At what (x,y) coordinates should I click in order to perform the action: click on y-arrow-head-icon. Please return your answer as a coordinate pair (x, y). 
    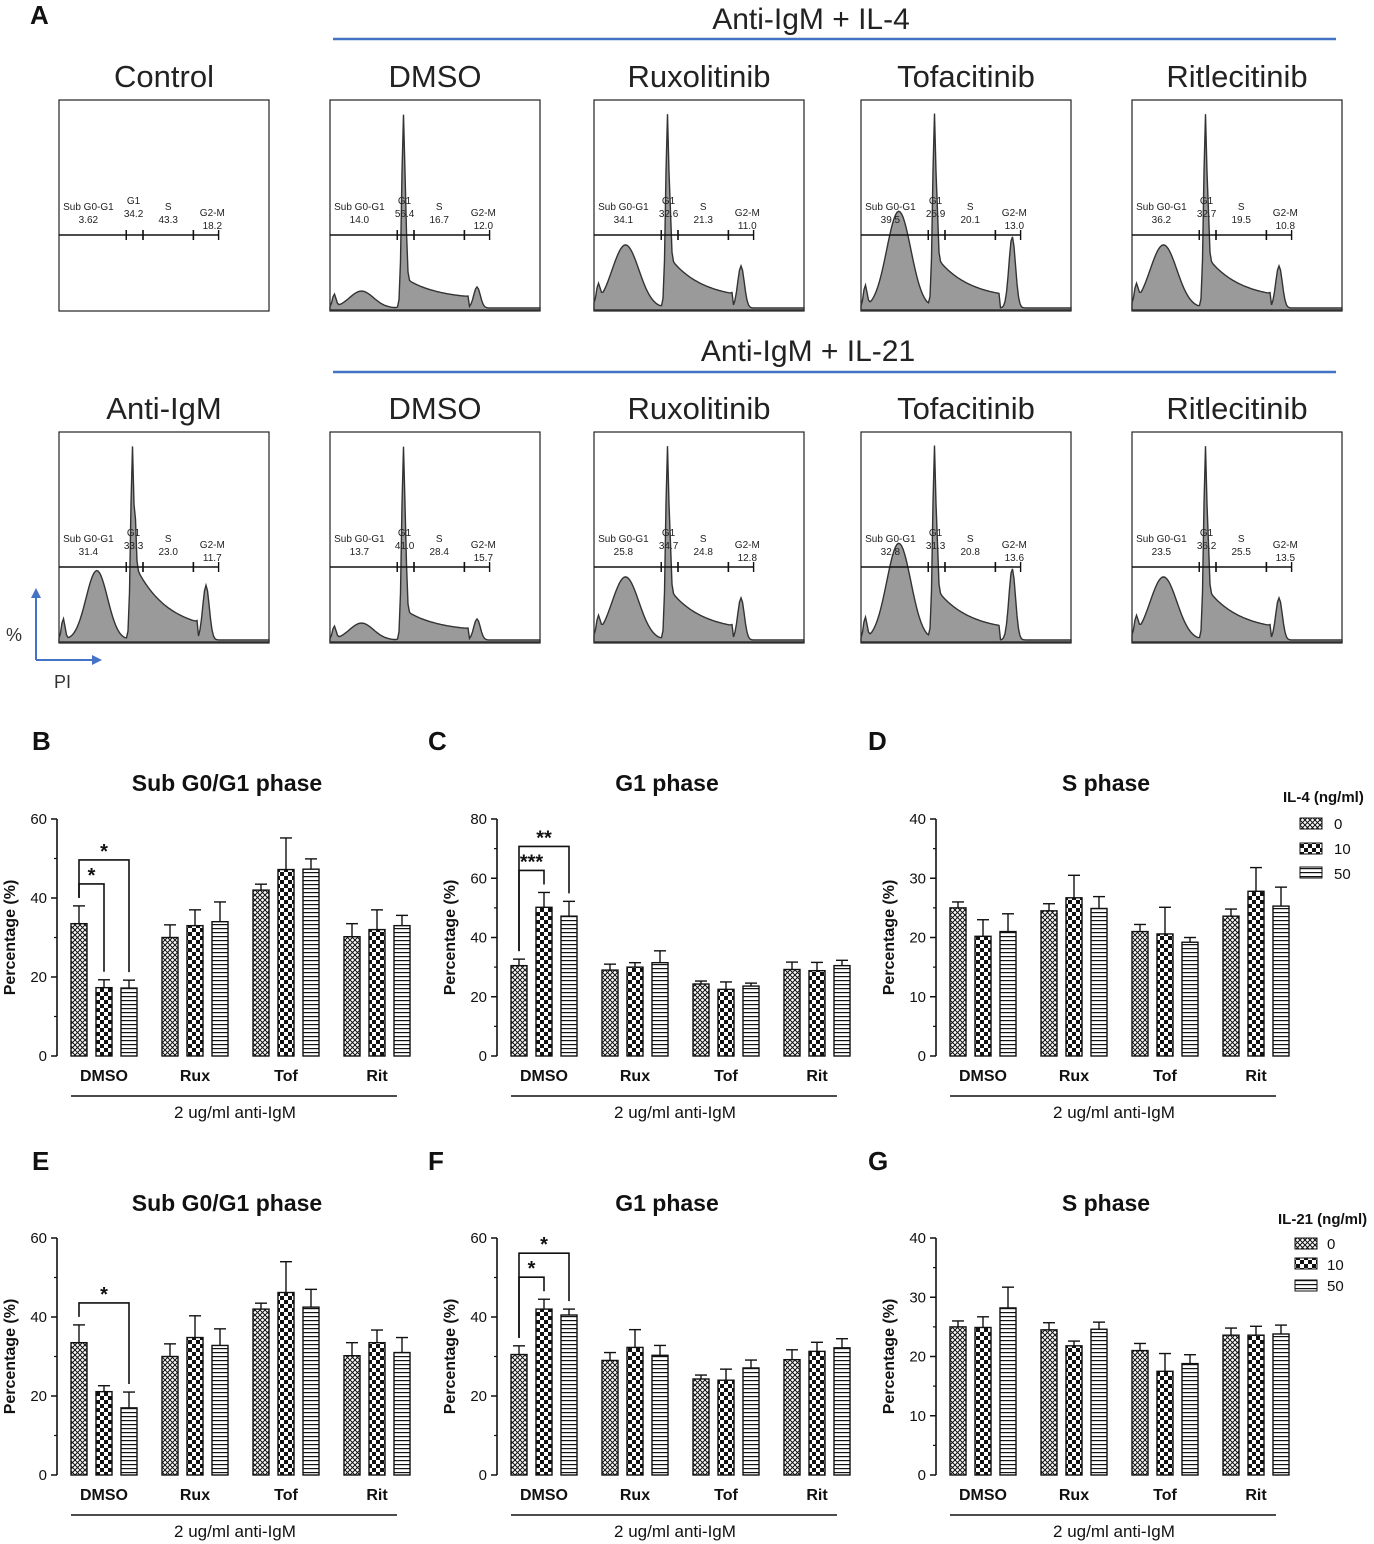
    Looking at the image, I should click on (36, 593).